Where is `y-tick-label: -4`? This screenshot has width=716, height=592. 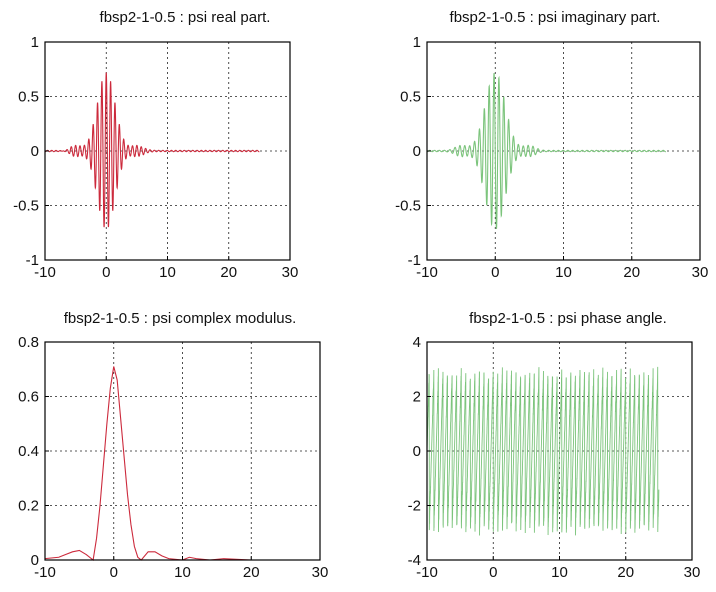
y-tick-label: -4 is located at coordinates (414, 560).